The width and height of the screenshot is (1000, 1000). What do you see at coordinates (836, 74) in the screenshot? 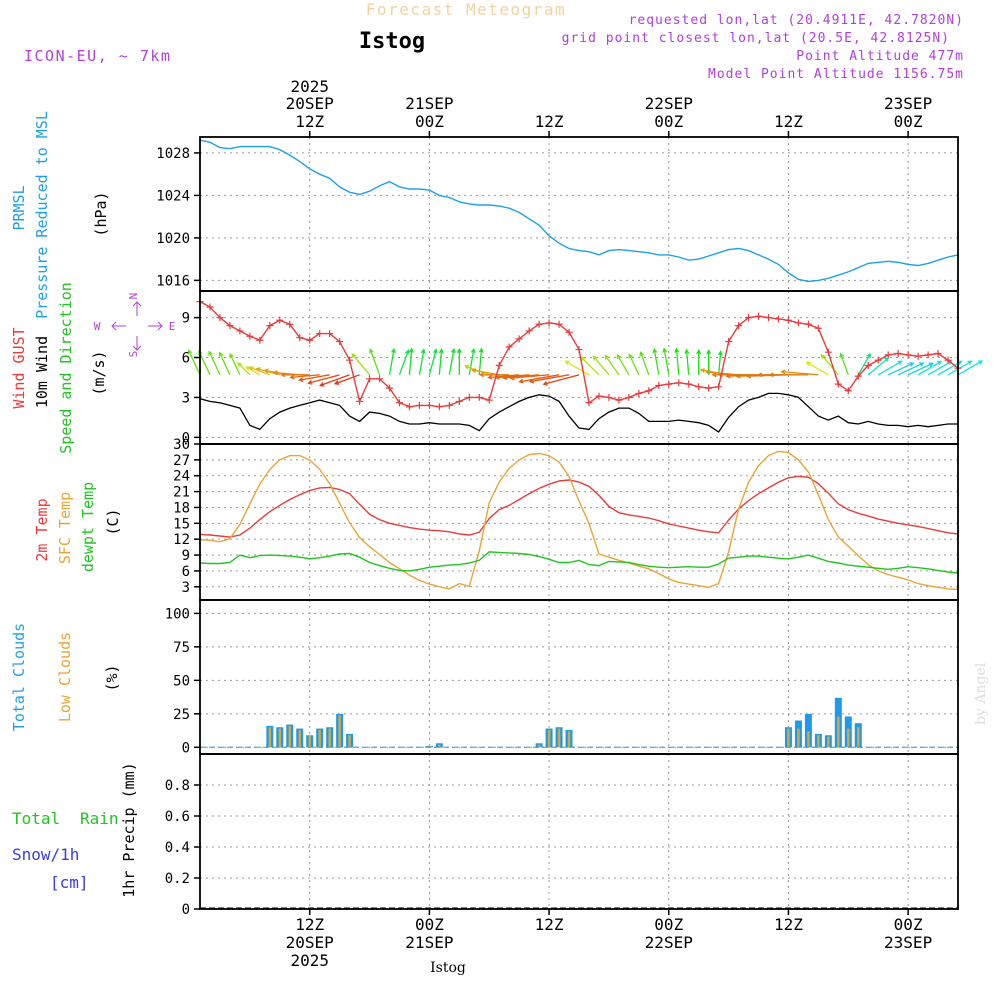
I see `model-altitude: Model Point Altitude 1156.75m` at bounding box center [836, 74].